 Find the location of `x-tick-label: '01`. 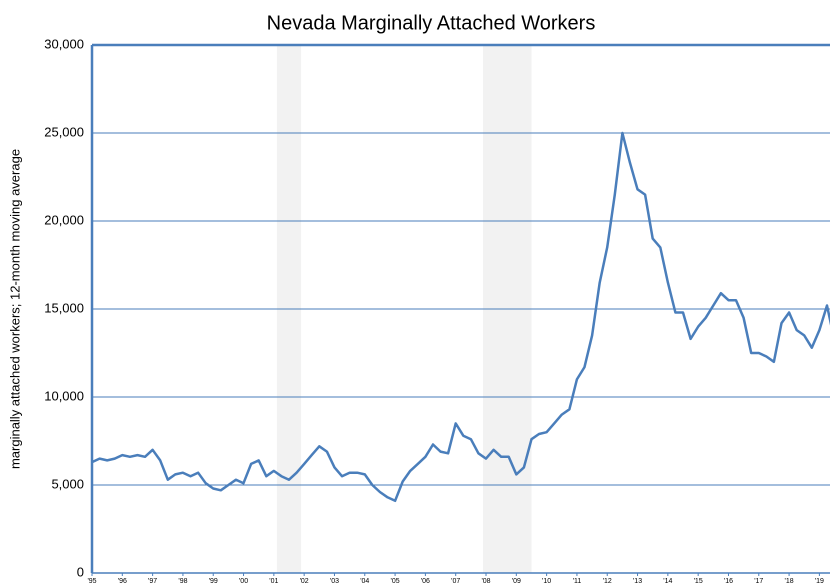

x-tick-label: '01 is located at coordinates (273, 581).